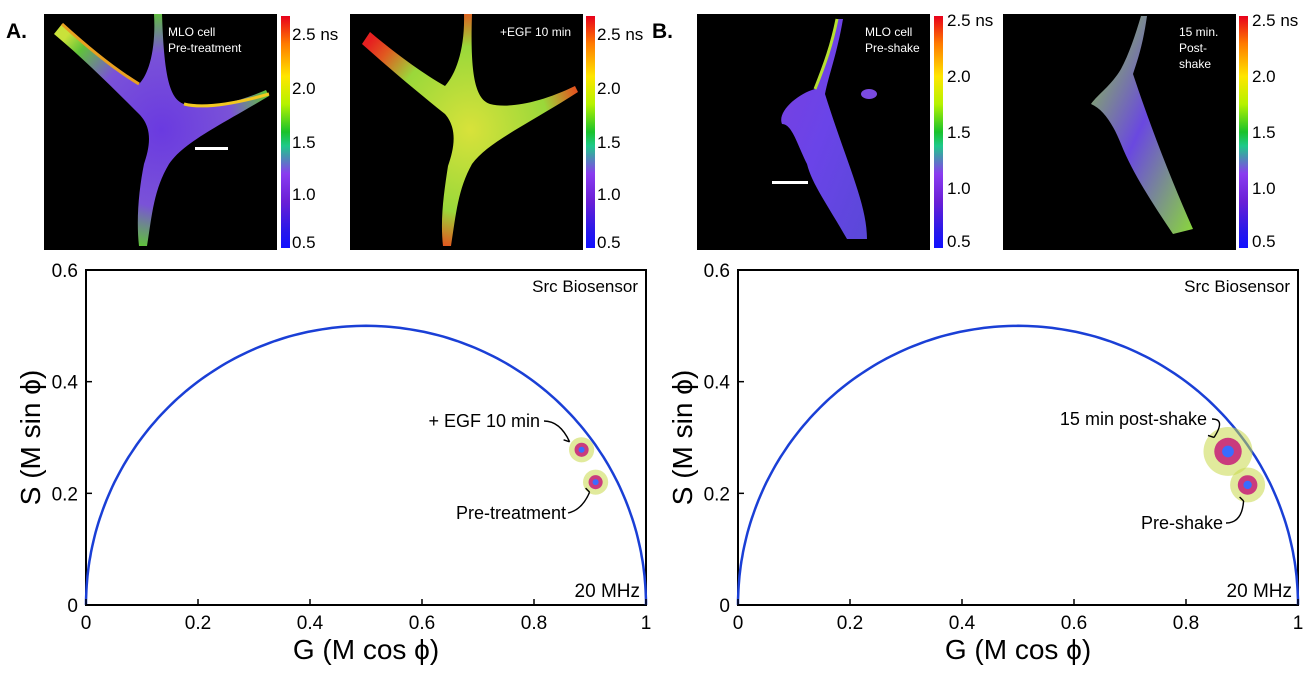 The height and width of the screenshot is (677, 1309). Describe the element at coordinates (511, 513) in the screenshot. I see `series-label: Pre-treatment` at that location.